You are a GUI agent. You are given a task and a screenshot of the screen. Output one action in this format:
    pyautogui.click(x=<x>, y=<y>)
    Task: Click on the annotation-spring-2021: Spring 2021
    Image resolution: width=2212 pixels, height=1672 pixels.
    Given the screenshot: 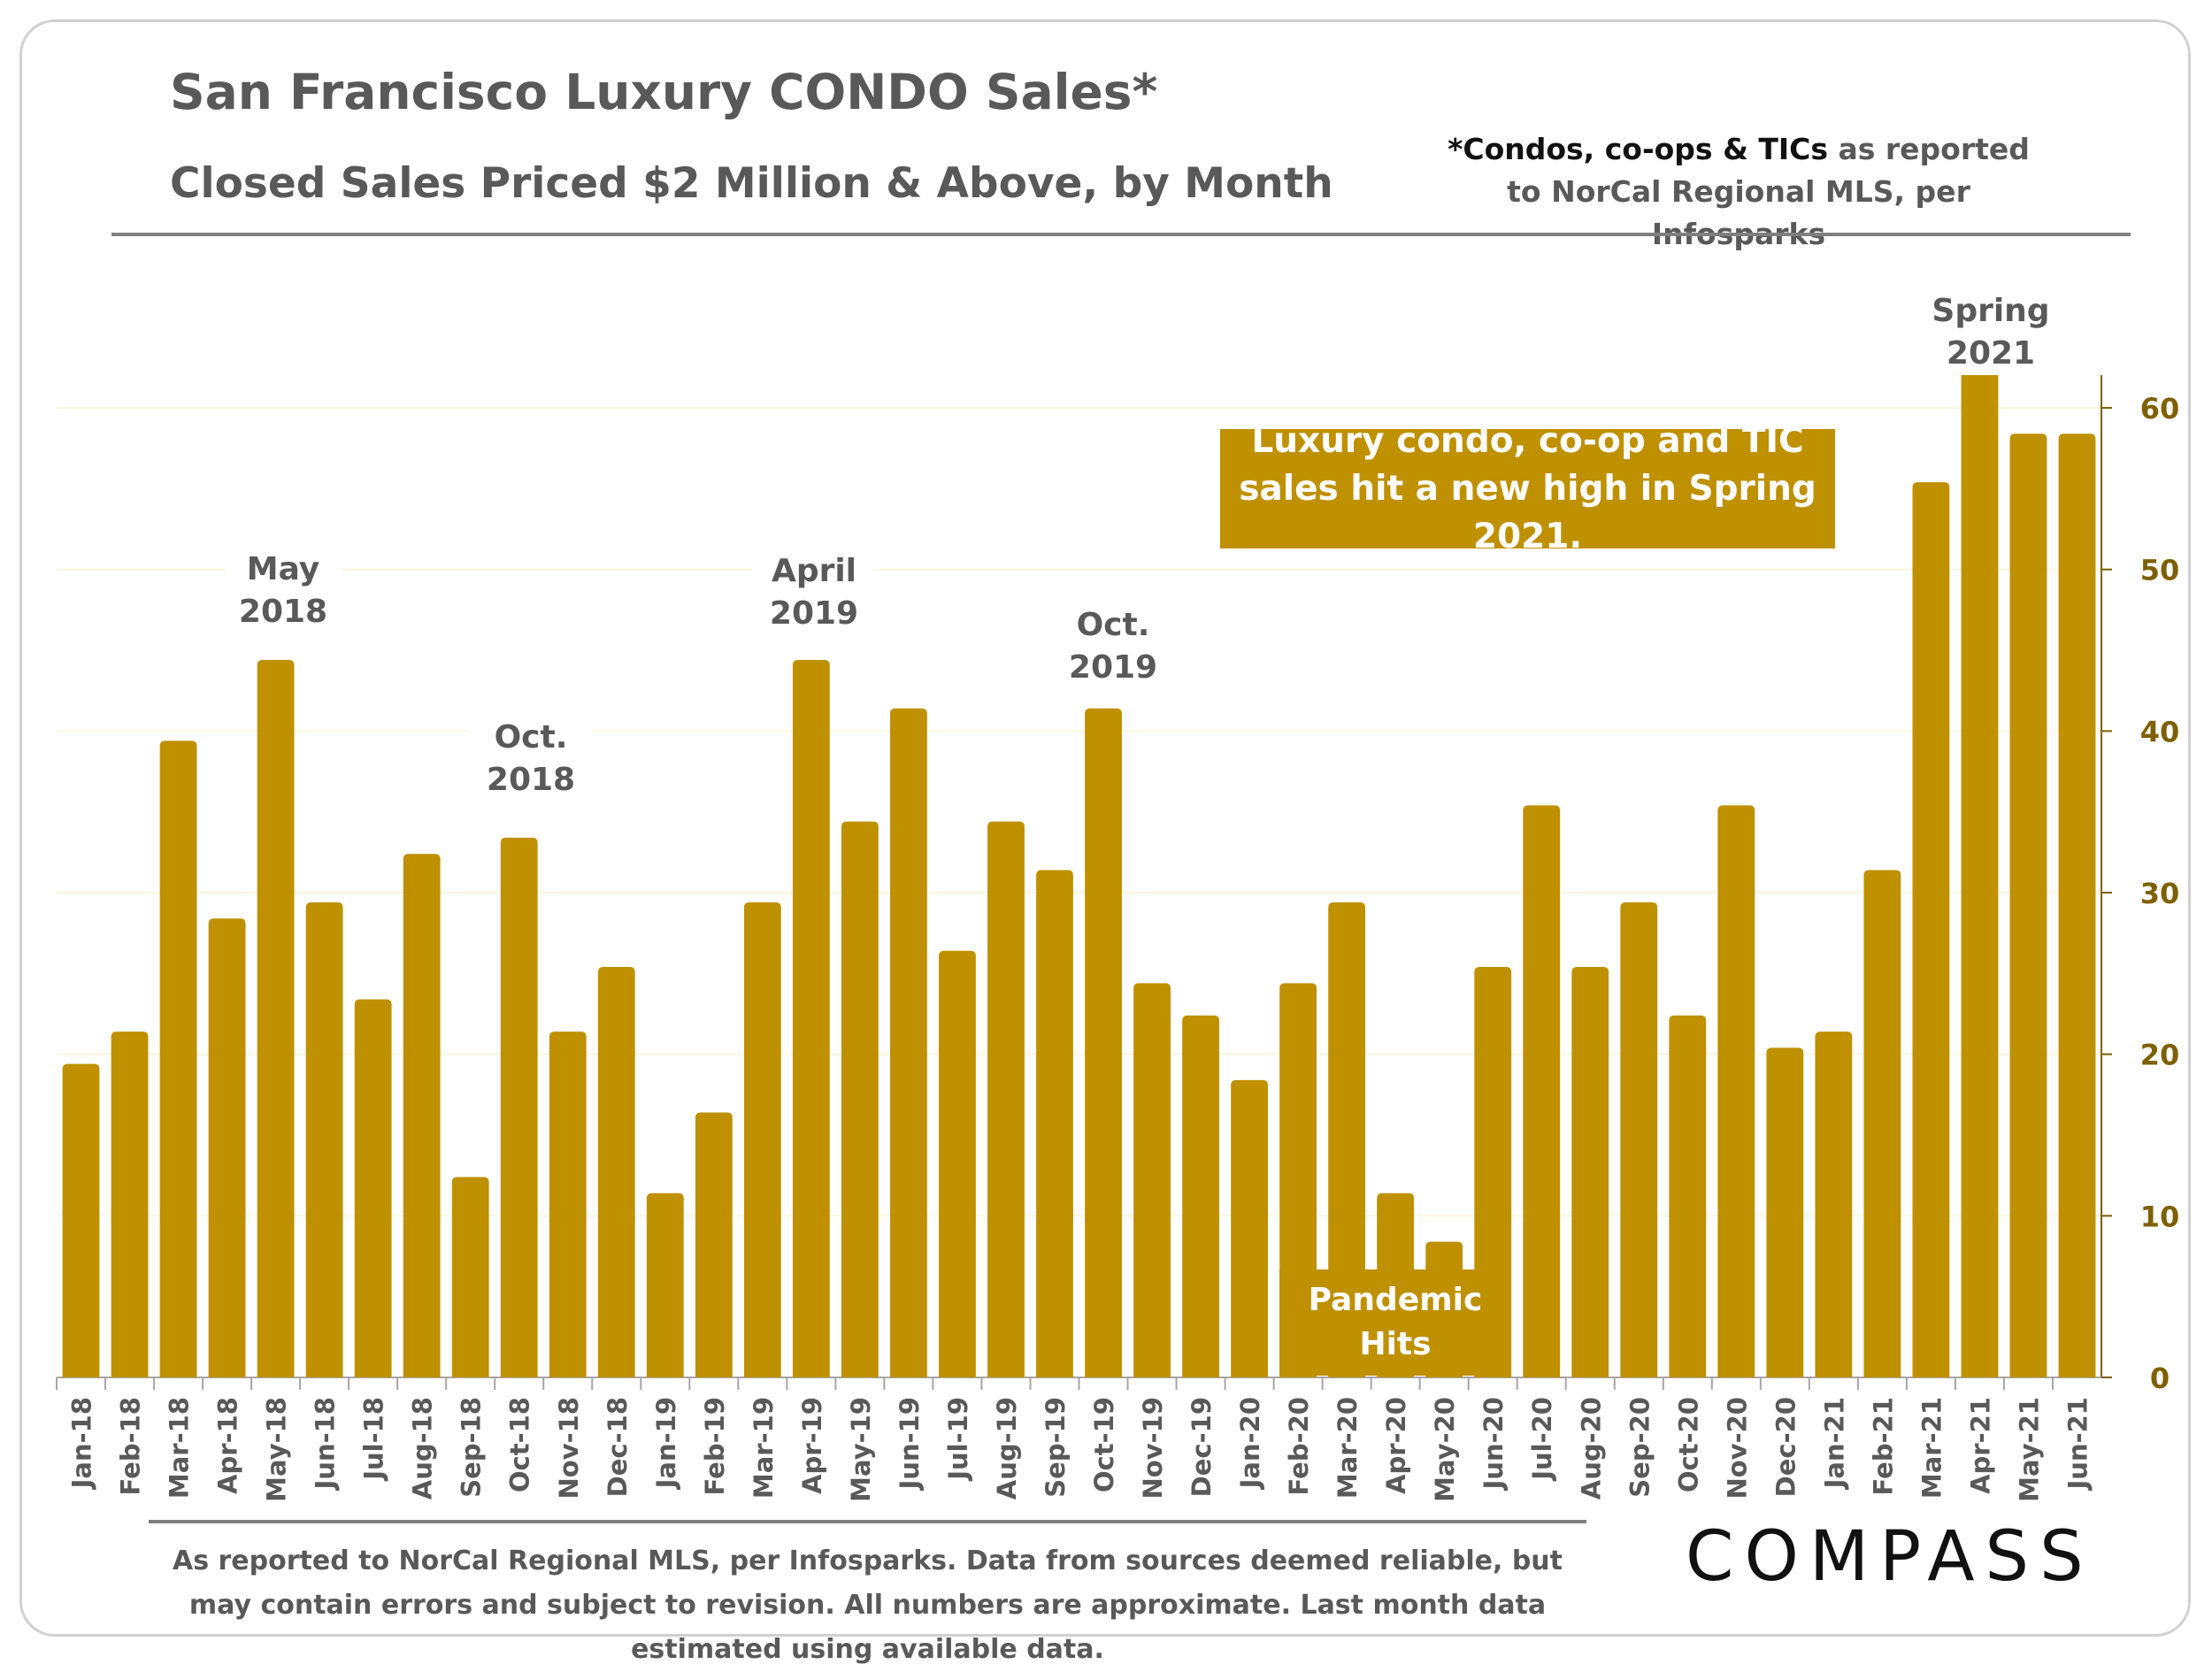 What is the action you would take?
    pyautogui.click(x=1991, y=332)
    